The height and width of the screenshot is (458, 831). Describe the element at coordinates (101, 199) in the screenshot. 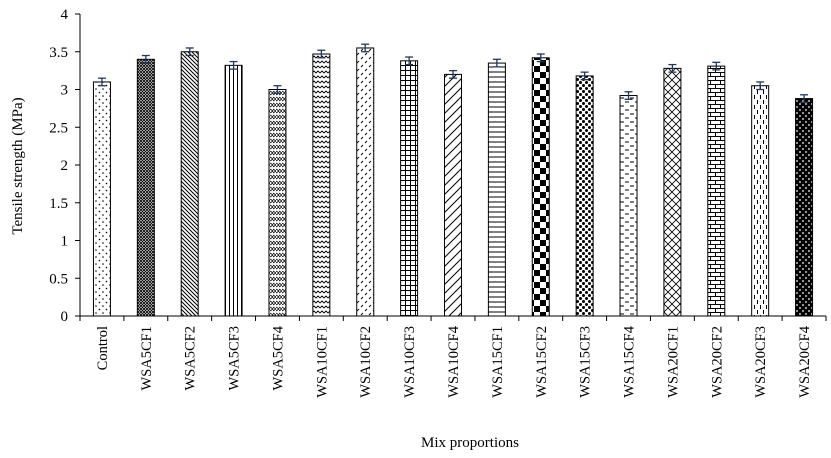

I see `bar-control` at that location.